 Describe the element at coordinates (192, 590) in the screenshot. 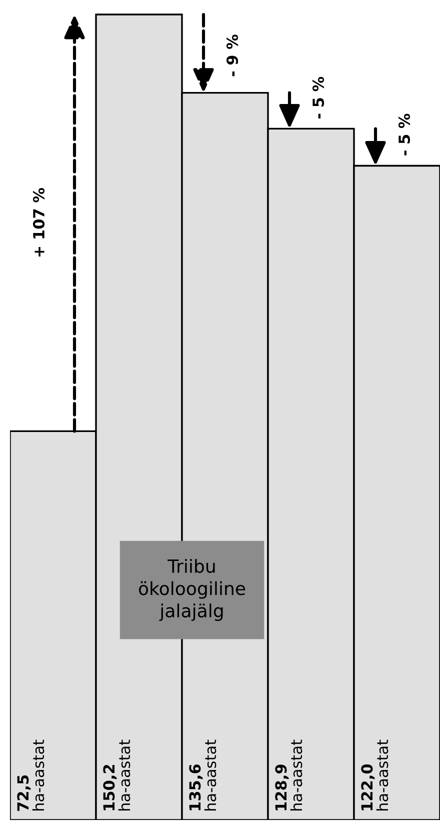

I see `text: Triibu ökoloogiline jalajälg` at that location.